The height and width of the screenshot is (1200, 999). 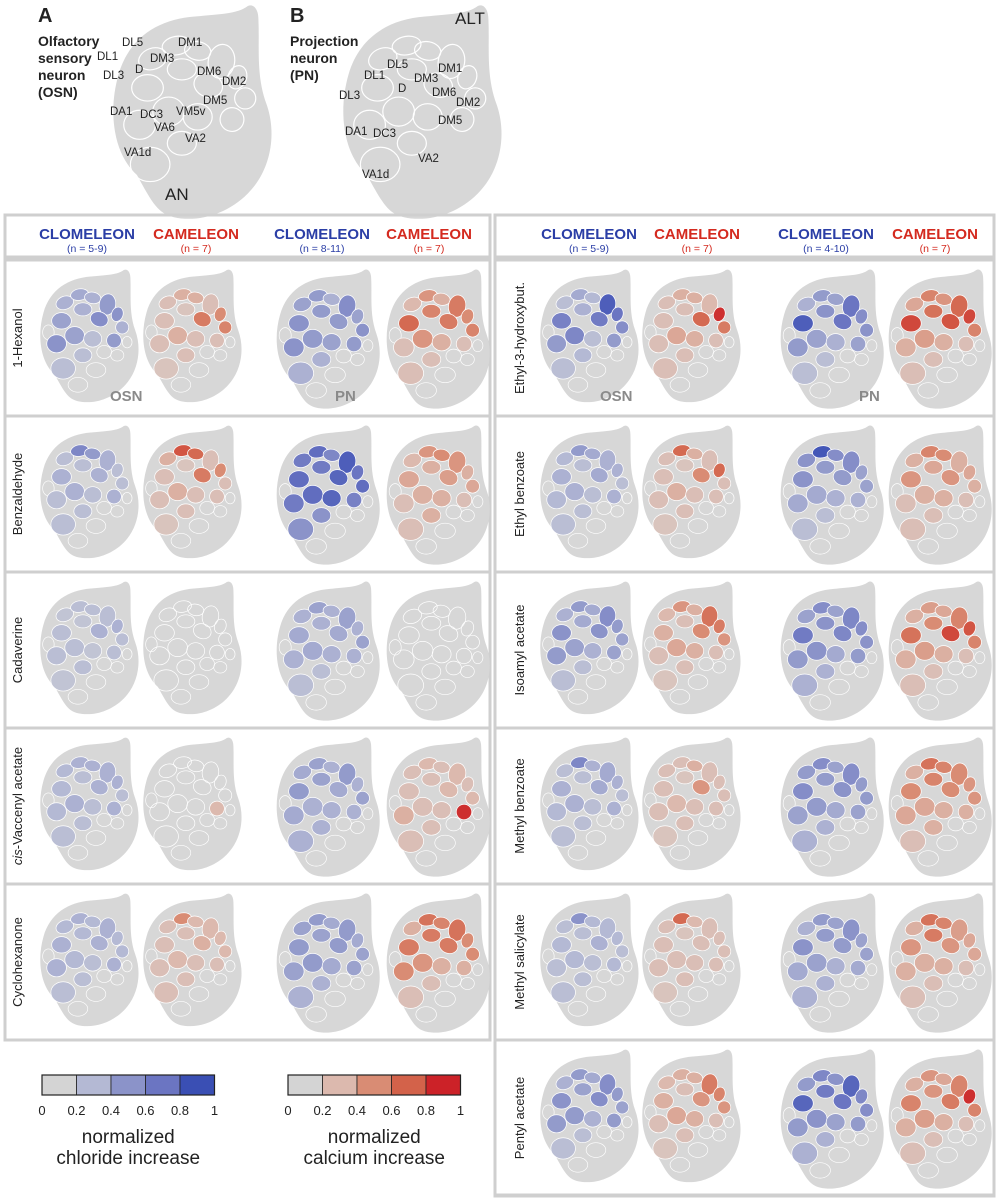 What do you see at coordinates (41, 1110) in the screenshot?
I see `legend-tick: 0` at bounding box center [41, 1110].